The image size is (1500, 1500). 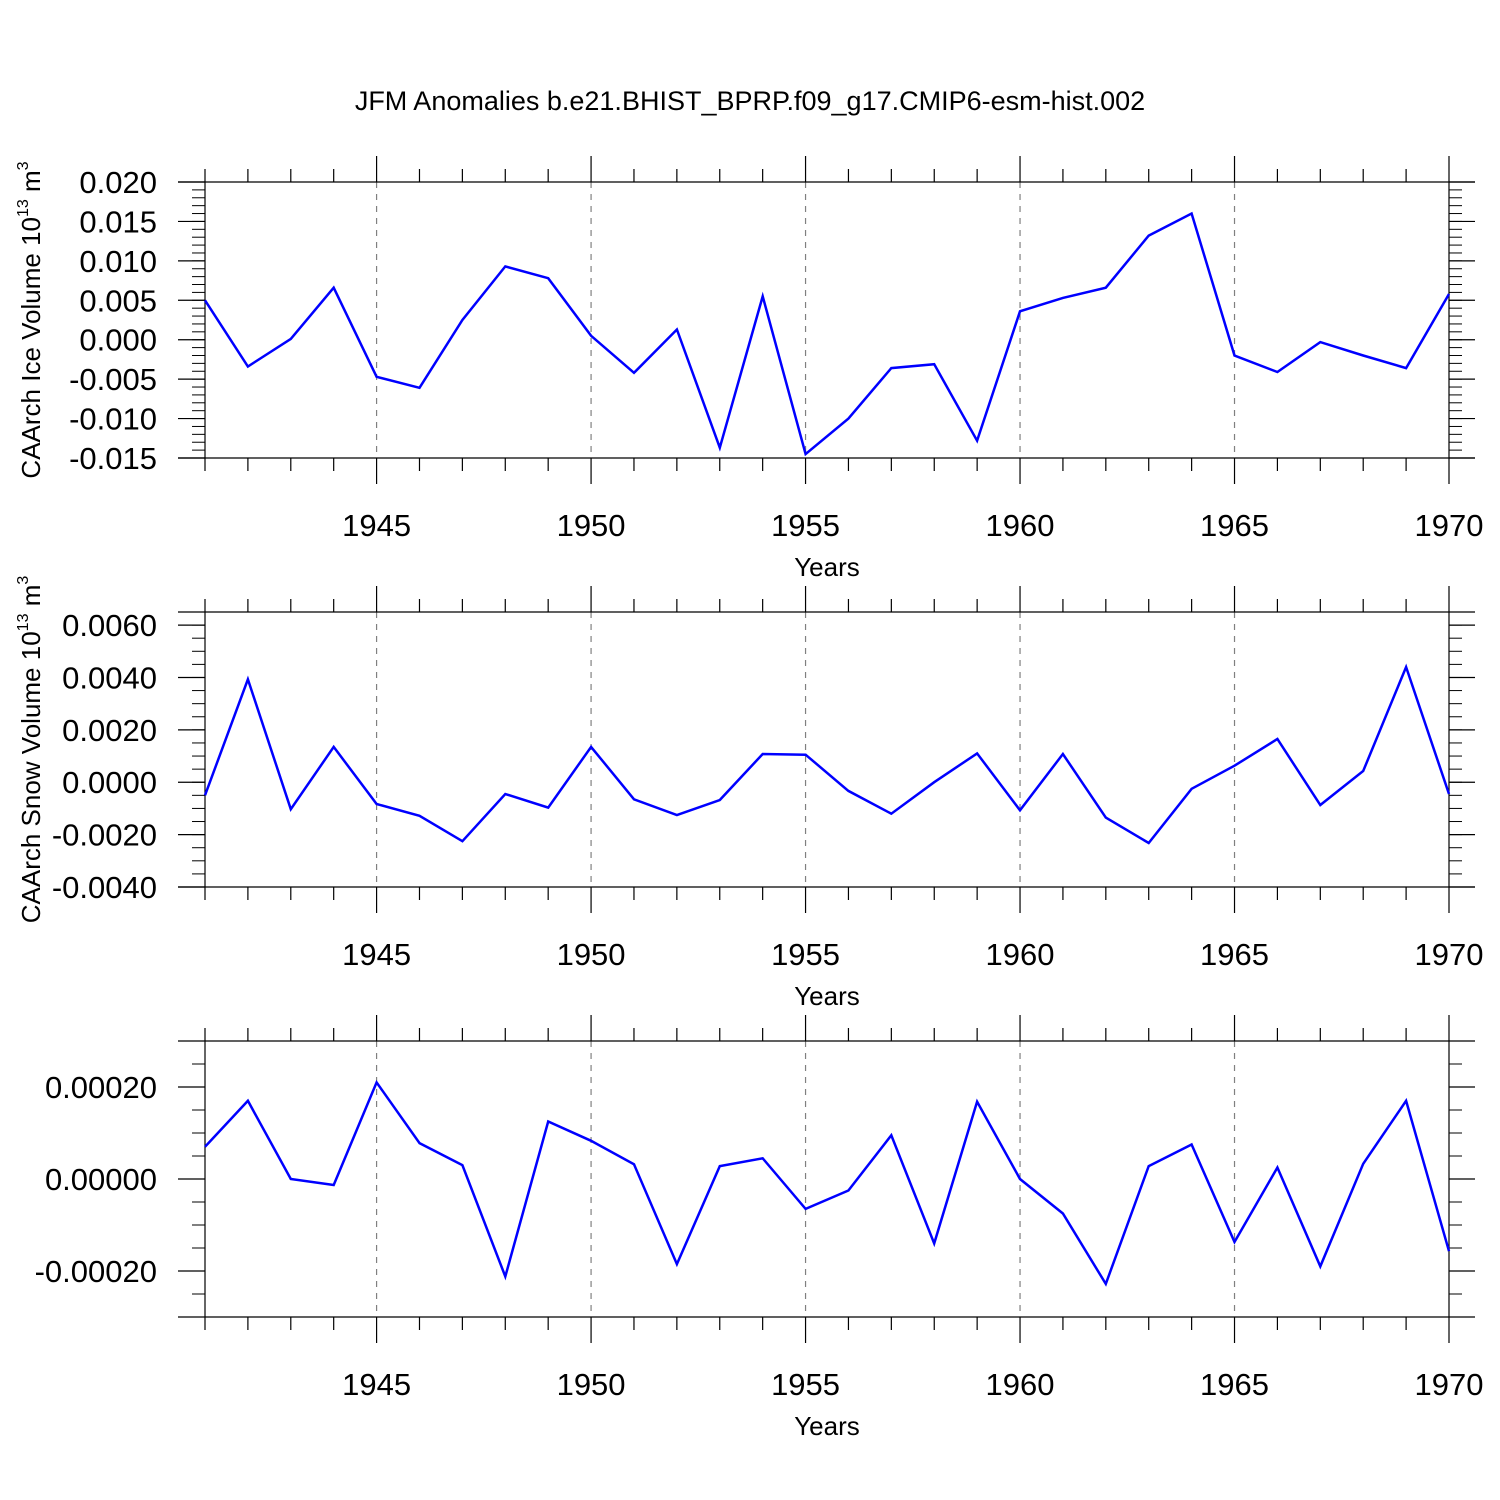 What do you see at coordinates (104, 835) in the screenshot?
I see `chart-1-y-tick-label: -0.0020` at bounding box center [104, 835].